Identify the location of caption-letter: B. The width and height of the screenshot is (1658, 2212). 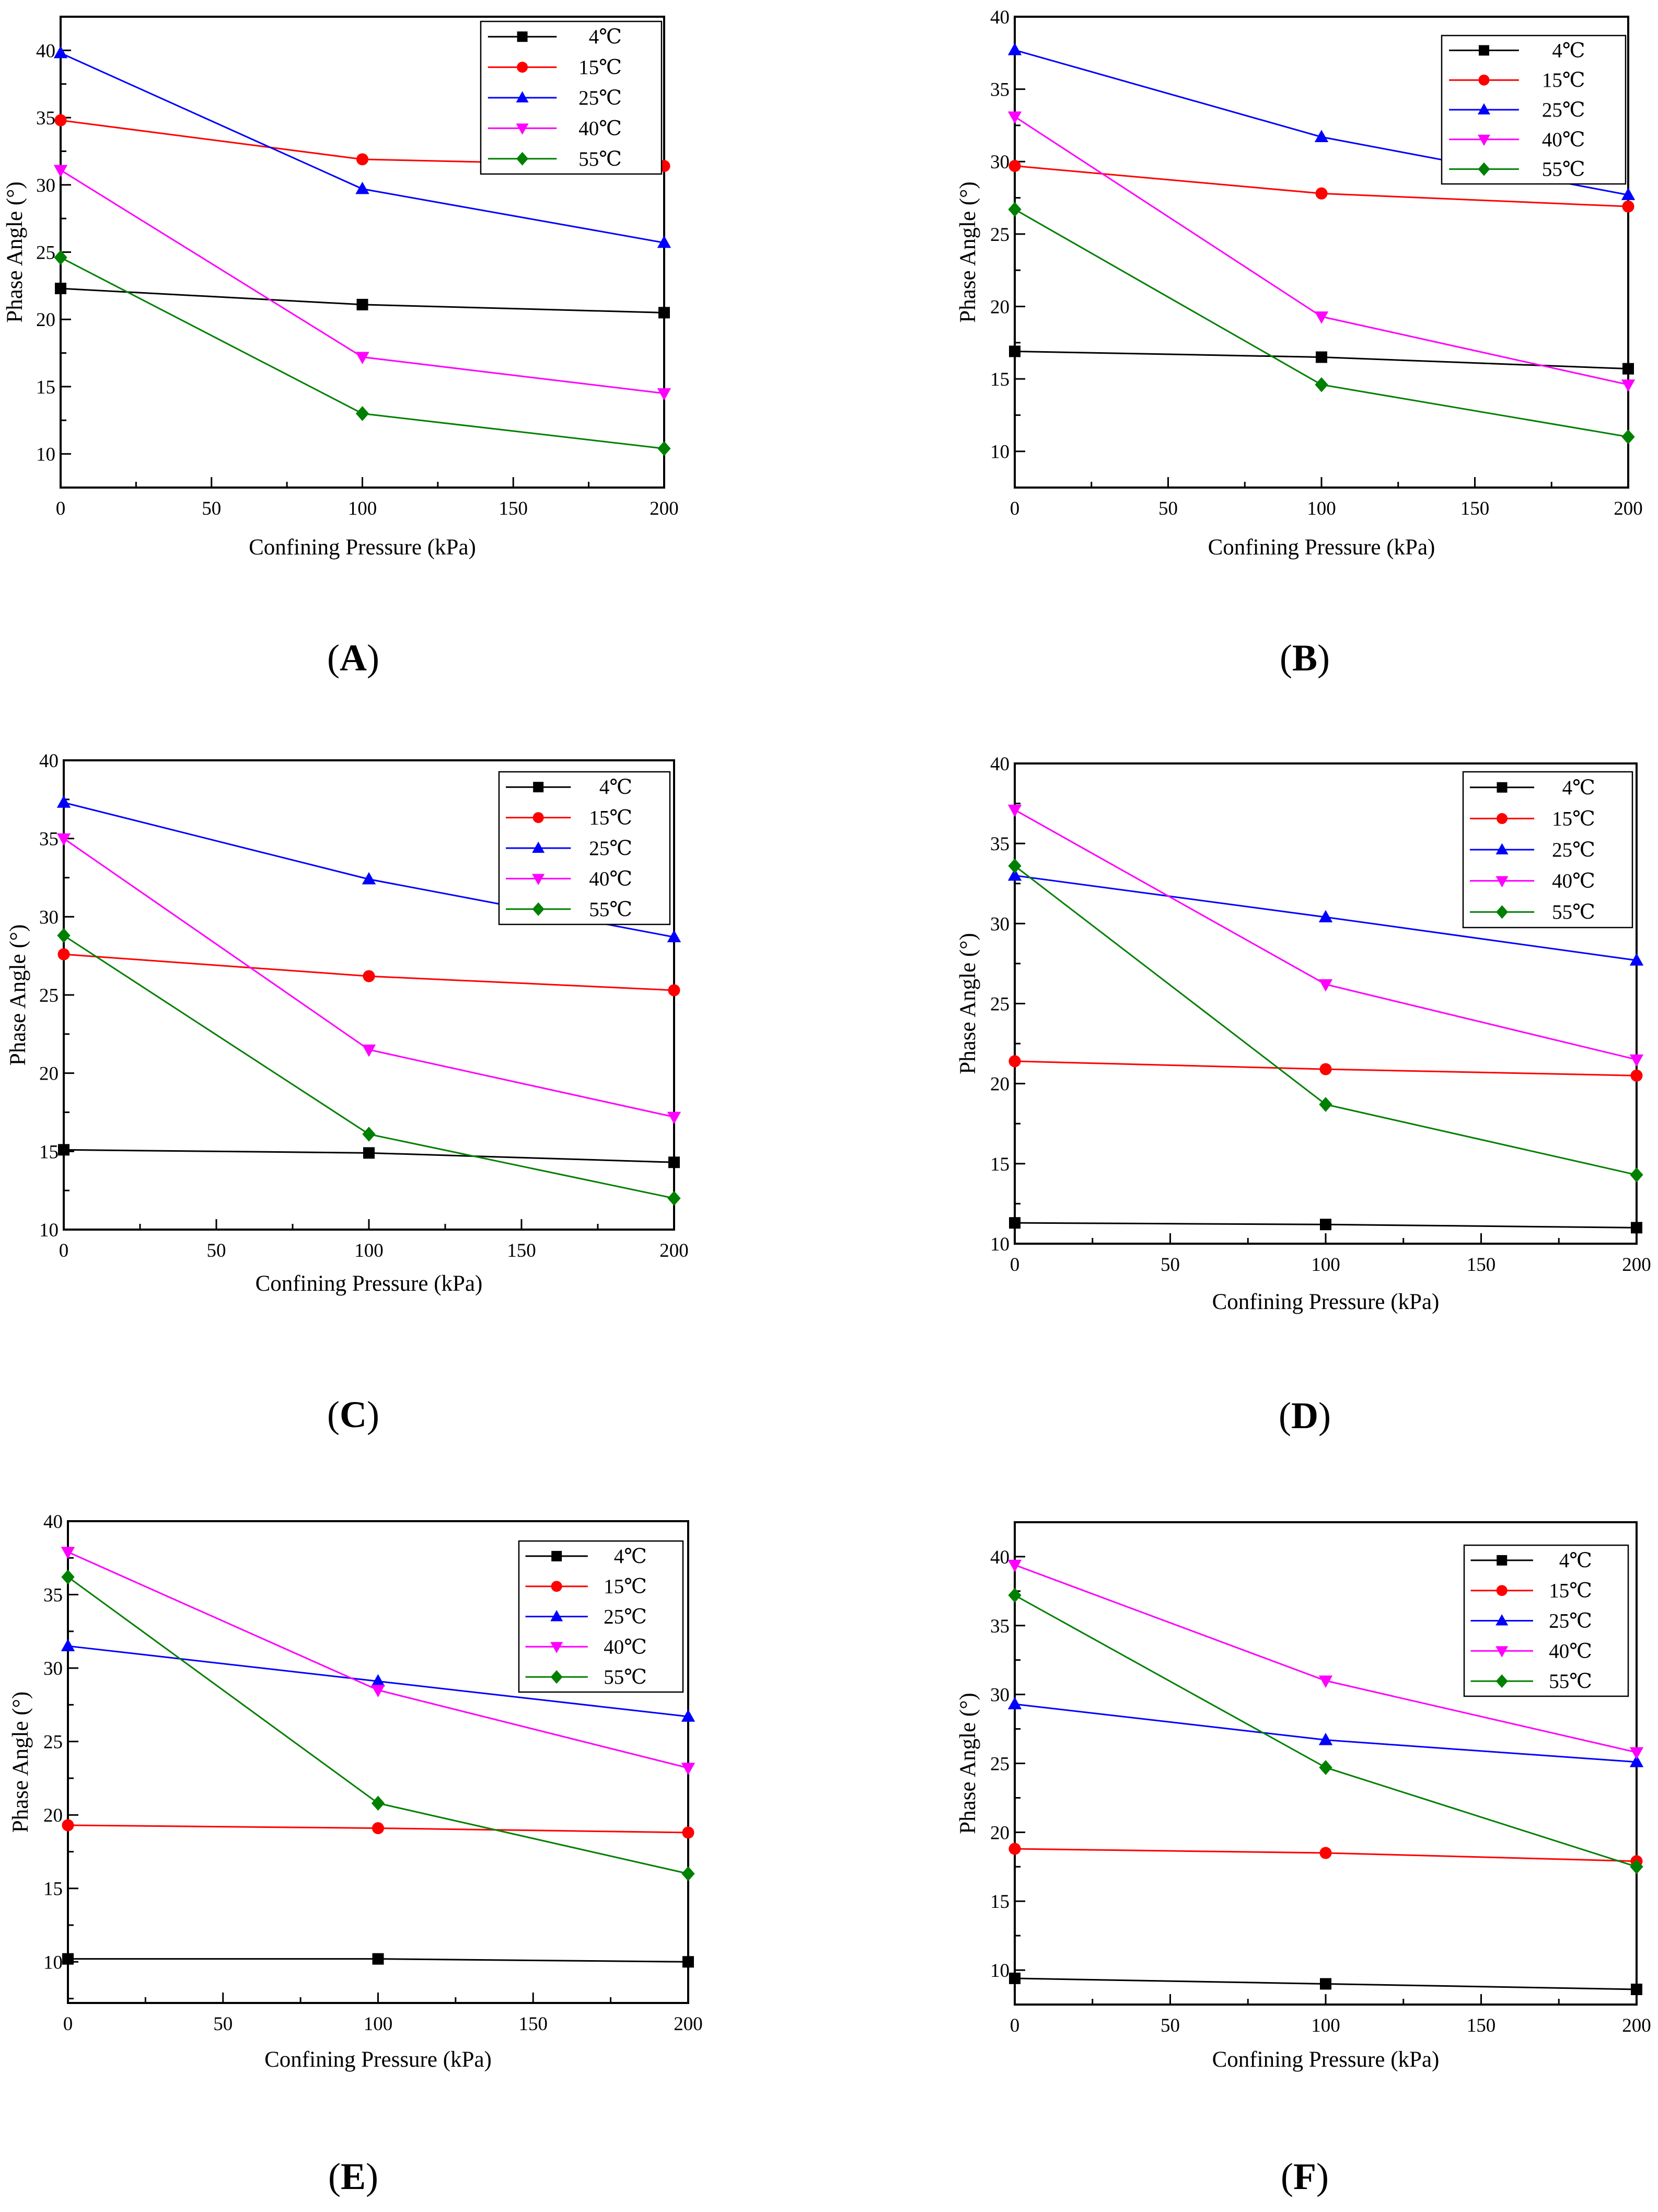
(1304, 658).